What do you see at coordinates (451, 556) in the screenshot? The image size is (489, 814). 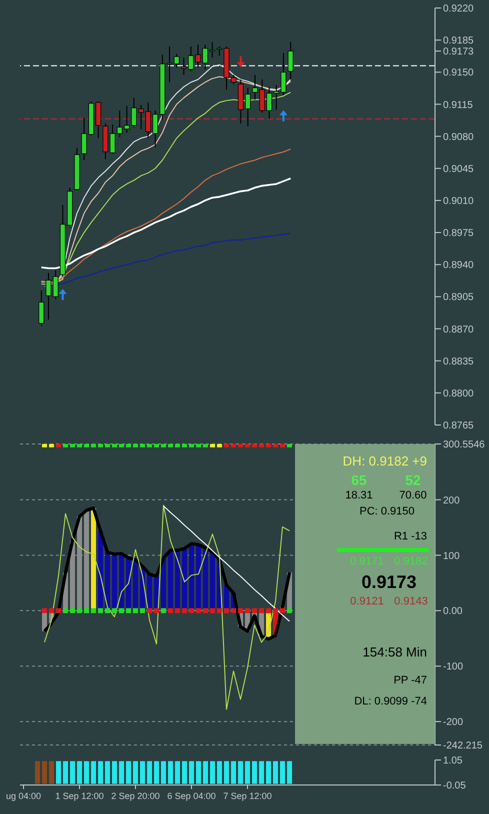 I see `y-tick-label: 100` at bounding box center [451, 556].